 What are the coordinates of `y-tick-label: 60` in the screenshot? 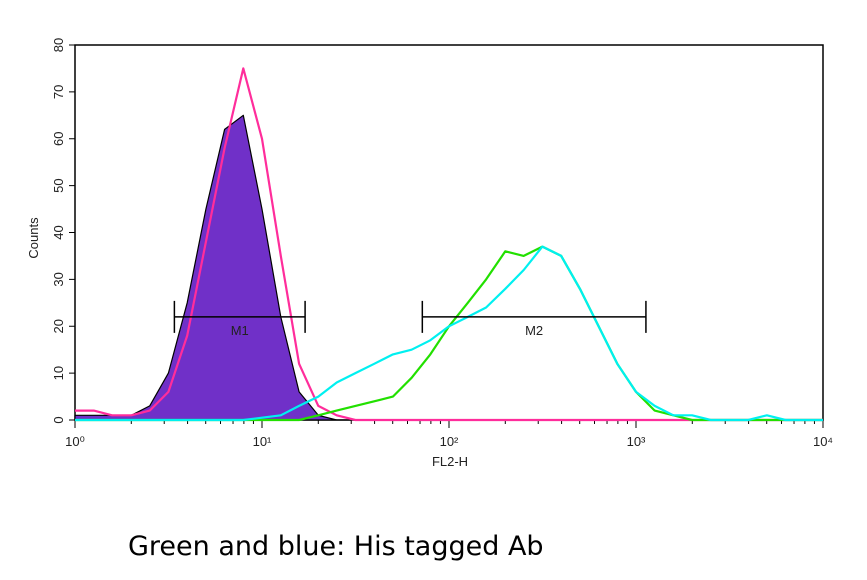 It's located at (58, 139).